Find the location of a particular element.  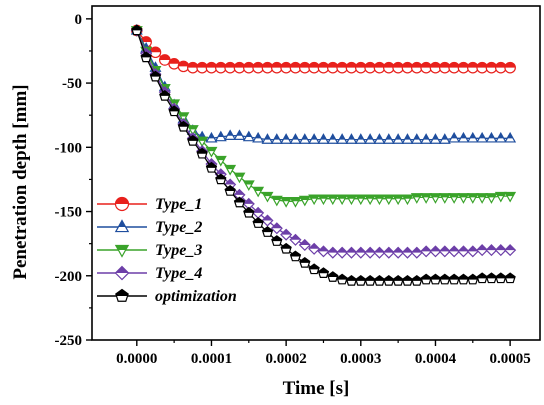

legend-label: Type_2 is located at coordinates (178, 227).